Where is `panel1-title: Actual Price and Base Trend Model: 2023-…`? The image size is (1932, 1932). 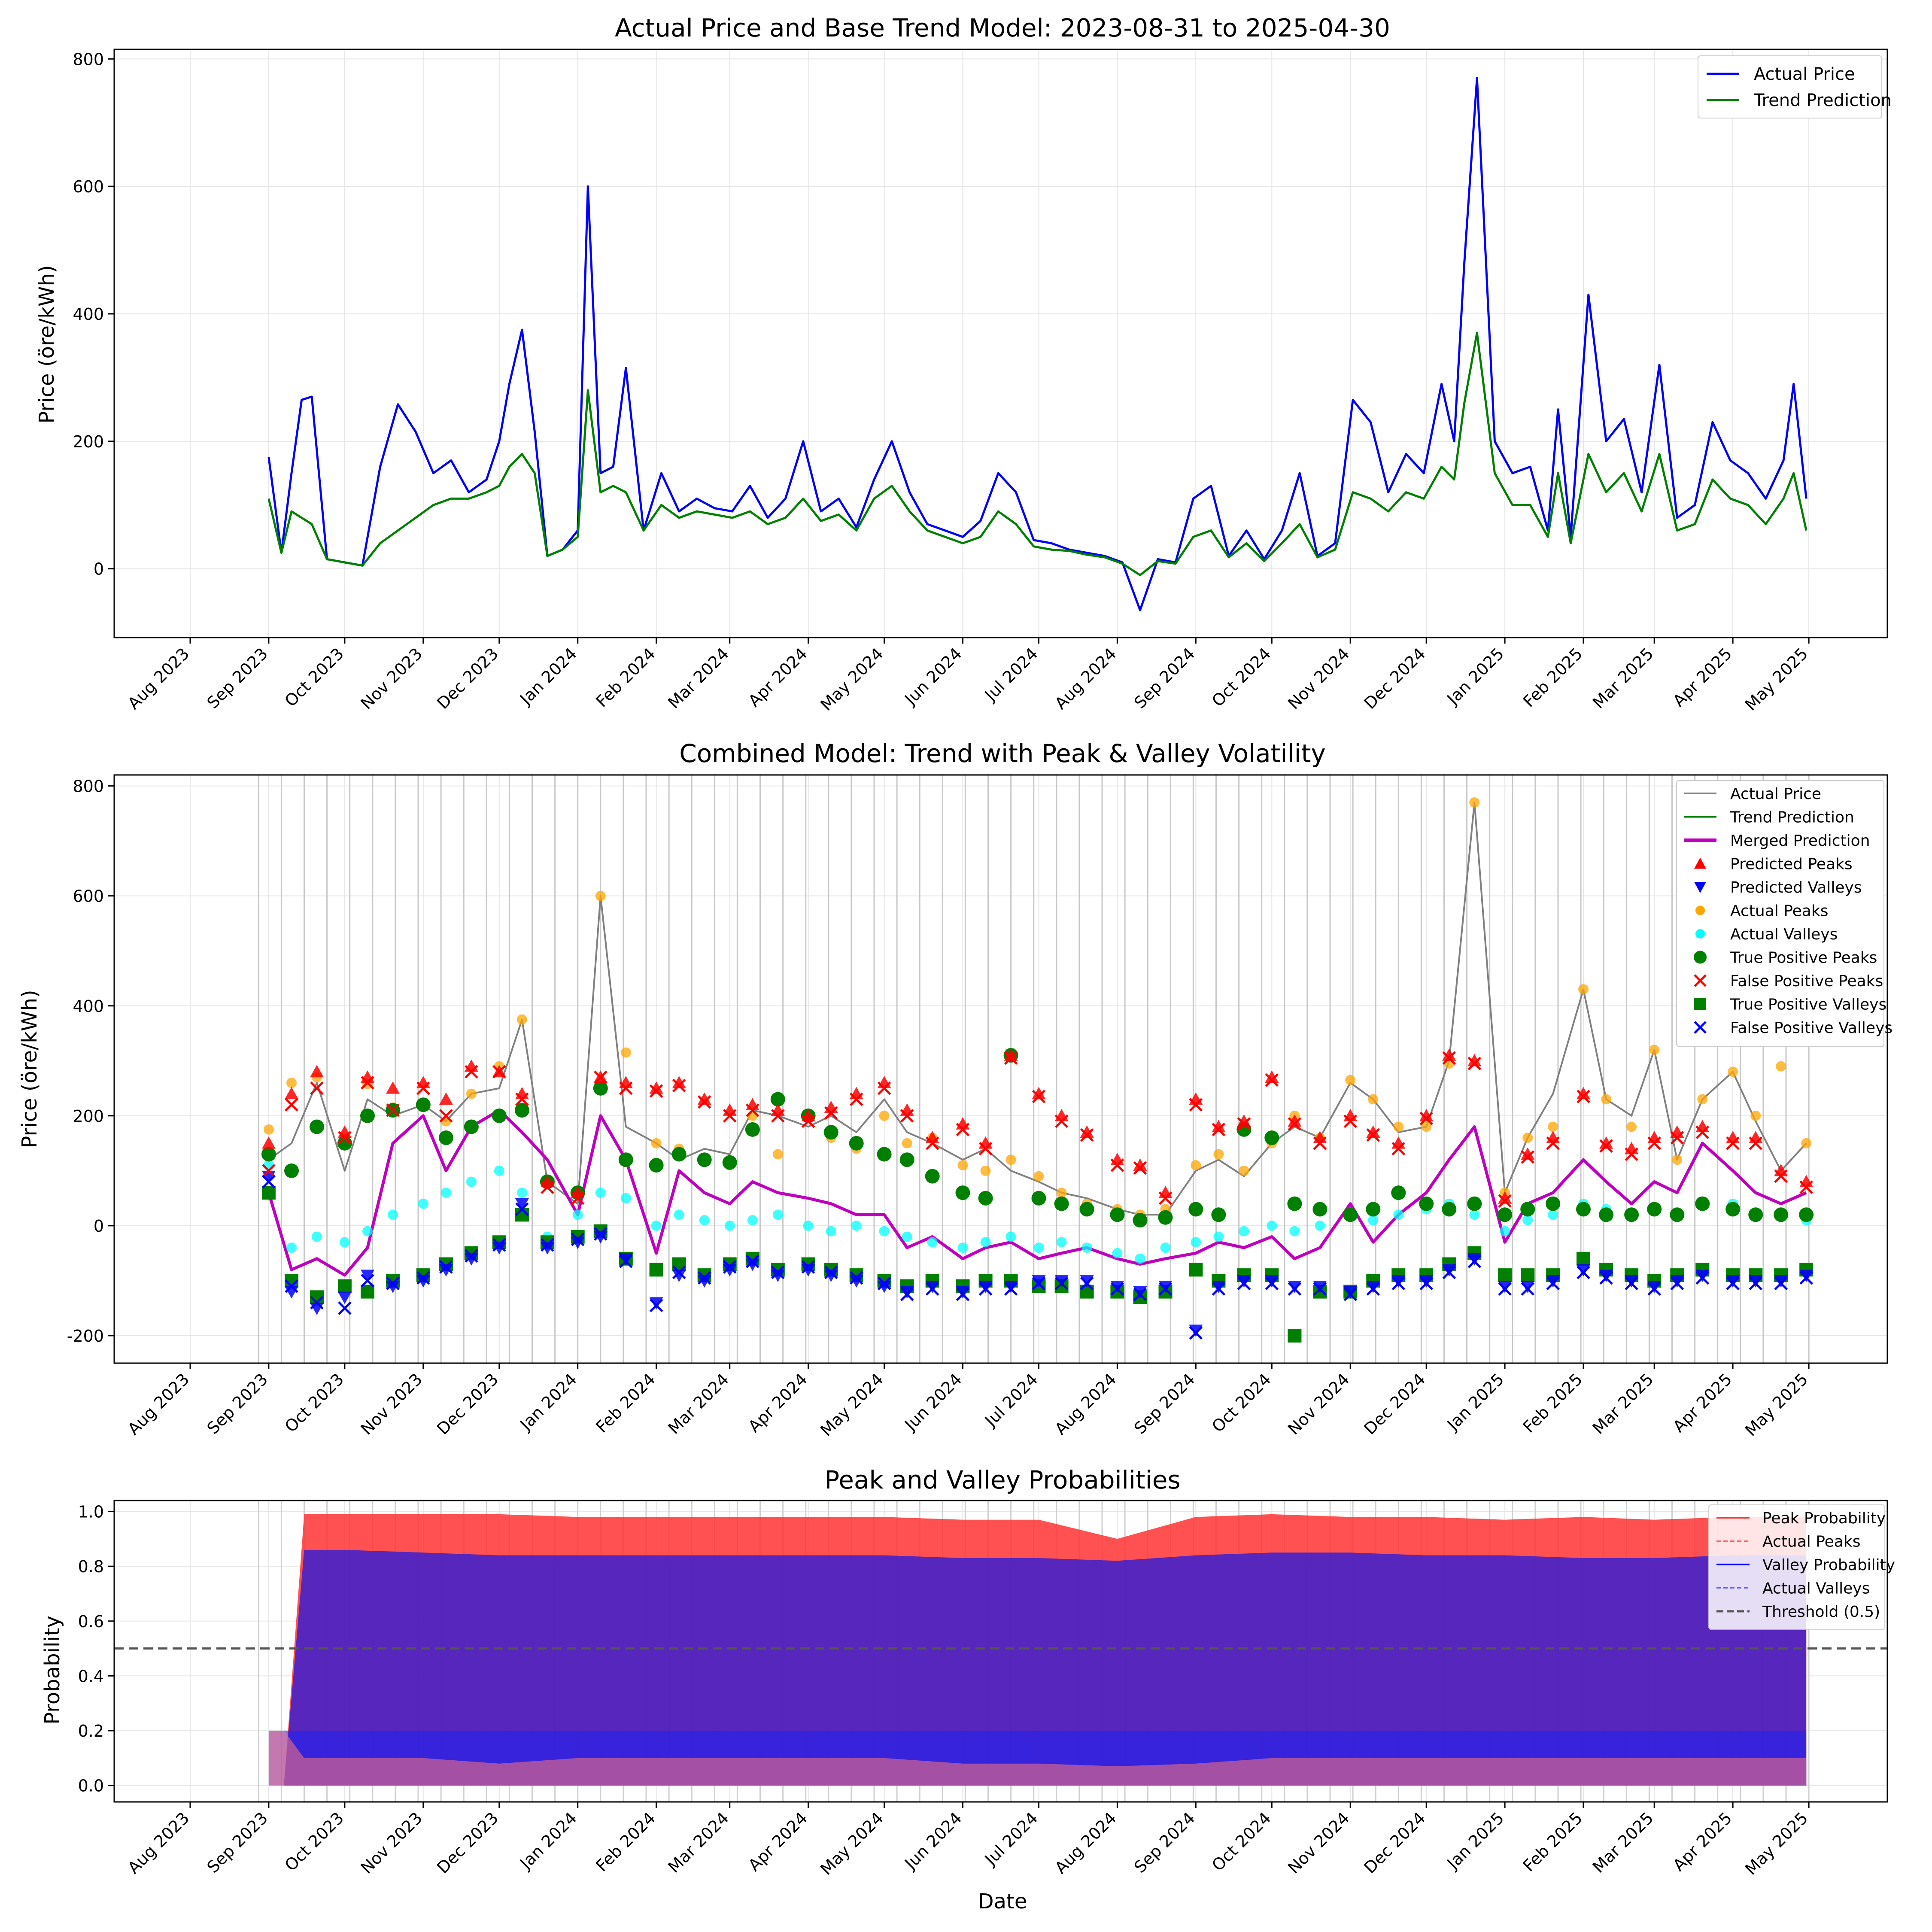
panel1-title: Actual Price and Base Trend Model: 2023-… is located at coordinates (1002, 28).